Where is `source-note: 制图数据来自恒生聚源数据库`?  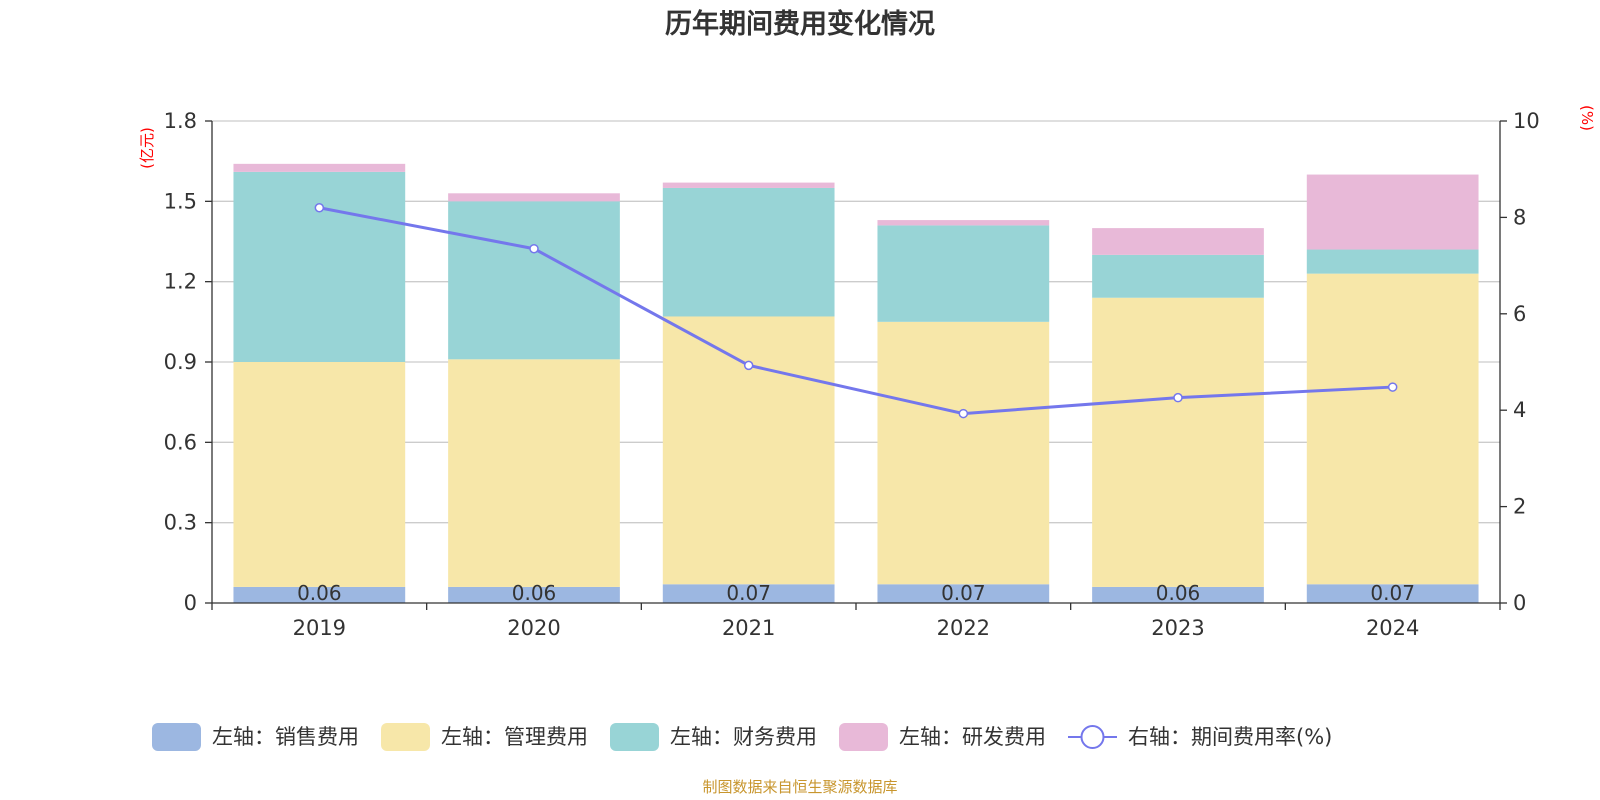
source-note: 制图数据来自恒生聚源数据库 is located at coordinates (799, 787).